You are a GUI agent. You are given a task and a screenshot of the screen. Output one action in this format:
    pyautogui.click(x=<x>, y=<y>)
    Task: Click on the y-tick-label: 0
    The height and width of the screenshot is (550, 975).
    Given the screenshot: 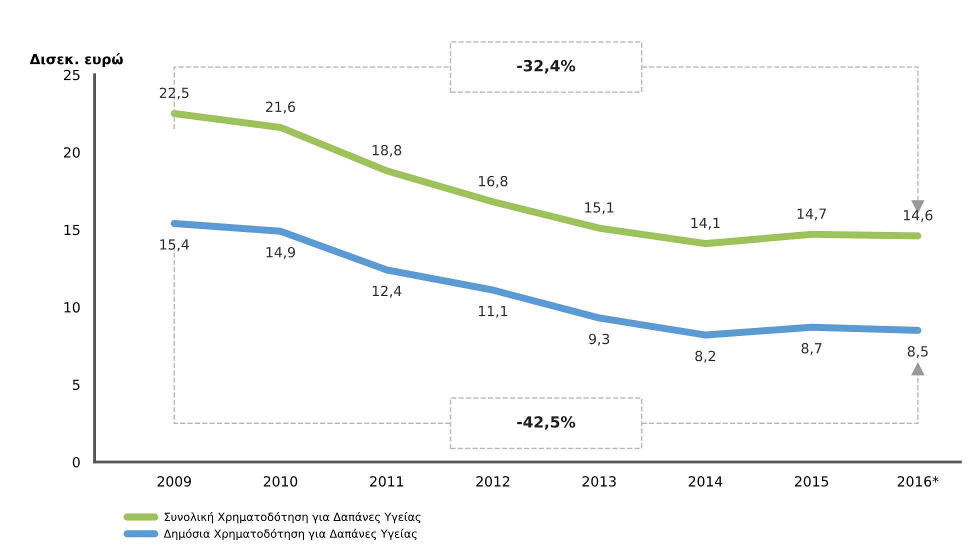 What is the action you would take?
    pyautogui.click(x=76, y=462)
    